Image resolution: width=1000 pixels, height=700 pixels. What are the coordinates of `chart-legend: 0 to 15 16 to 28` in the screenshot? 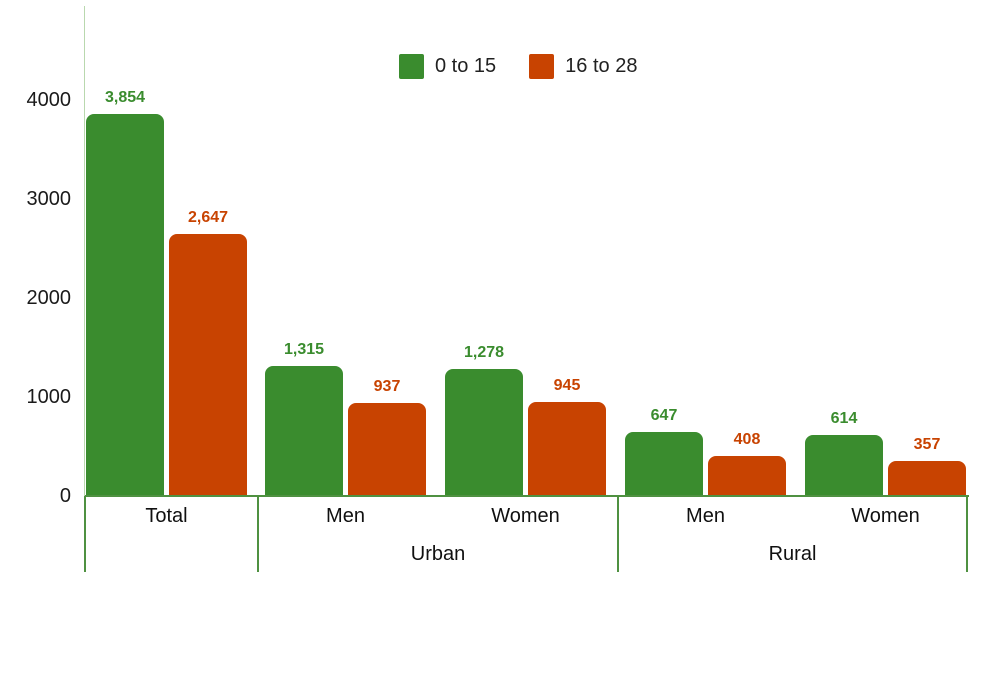 It's located at (518, 66).